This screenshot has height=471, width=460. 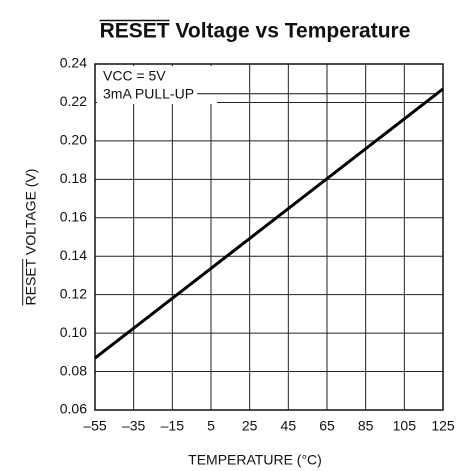 What do you see at coordinates (327, 426) in the screenshot?
I see `x-tick-label: 65` at bounding box center [327, 426].